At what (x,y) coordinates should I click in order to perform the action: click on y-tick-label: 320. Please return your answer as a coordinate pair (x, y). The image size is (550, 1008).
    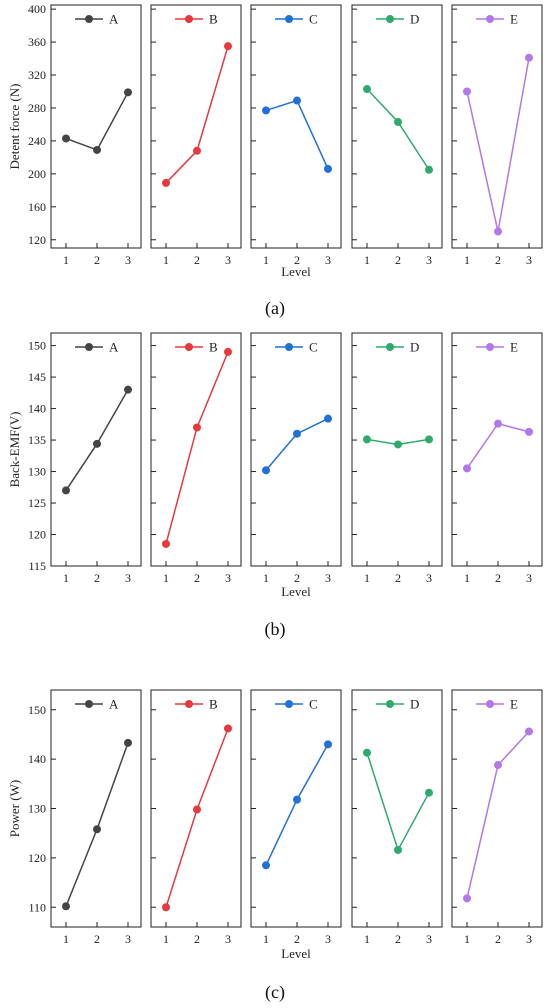
    Looking at the image, I should click on (37, 75).